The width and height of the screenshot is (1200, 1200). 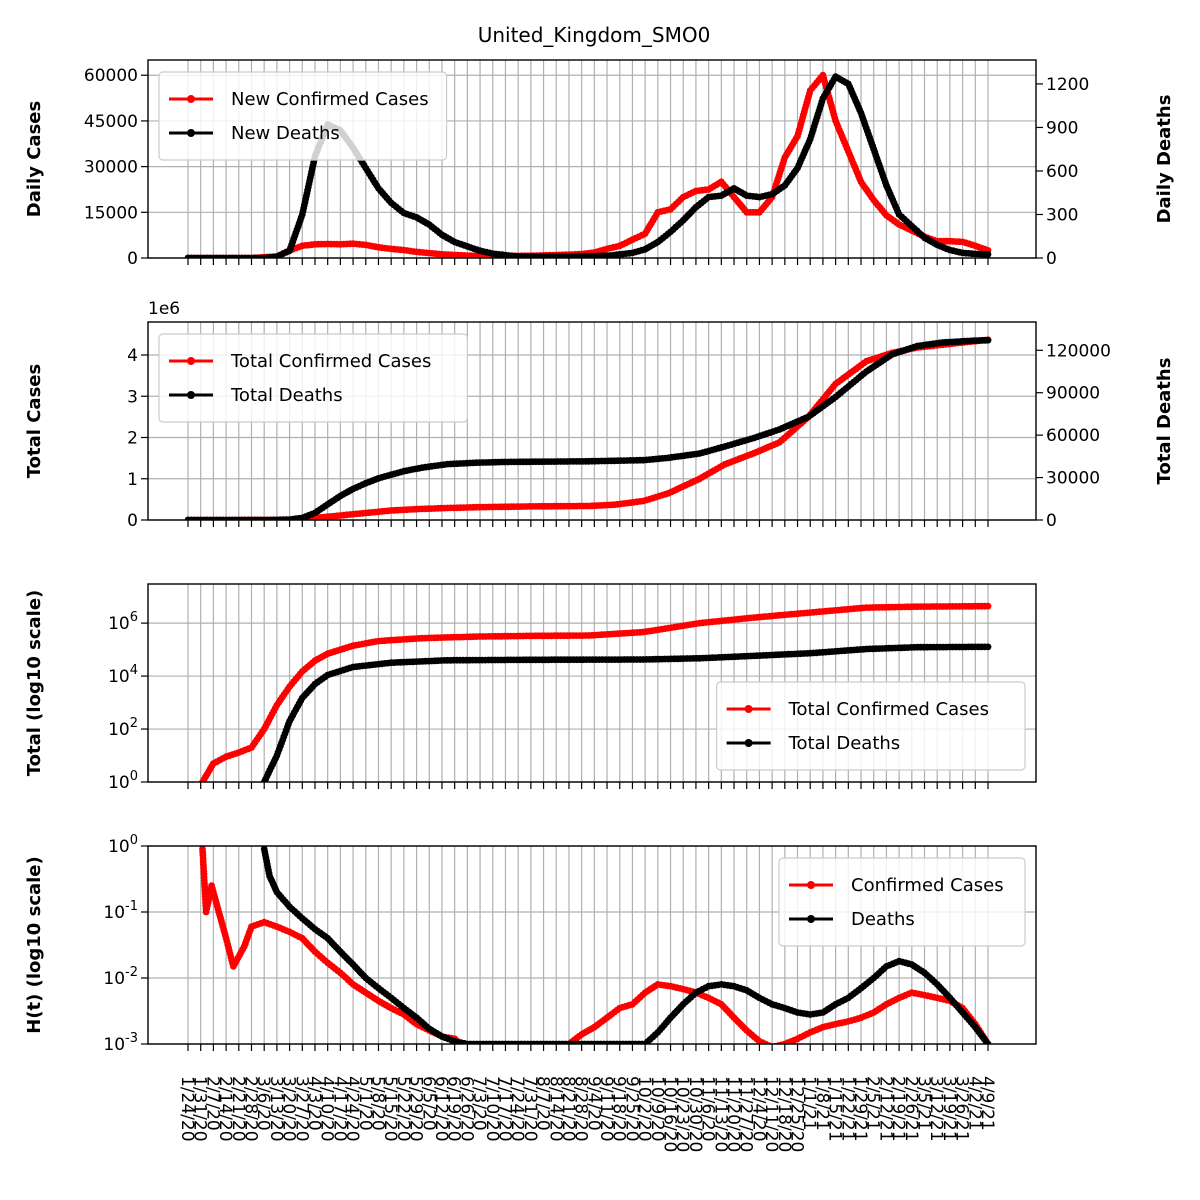 I want to click on x-tick-label: 1/15/21, so click(x=835, y=1109).